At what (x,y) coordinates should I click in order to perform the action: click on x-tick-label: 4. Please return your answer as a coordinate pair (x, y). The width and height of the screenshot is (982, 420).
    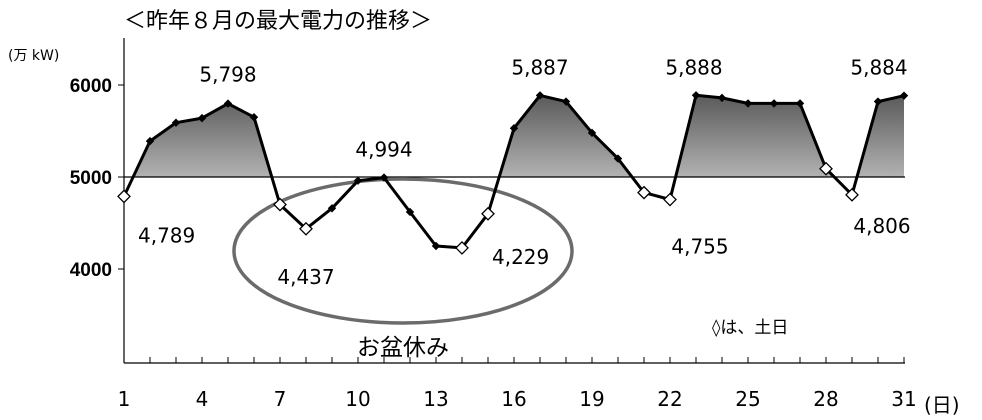
    Looking at the image, I should click on (202, 399).